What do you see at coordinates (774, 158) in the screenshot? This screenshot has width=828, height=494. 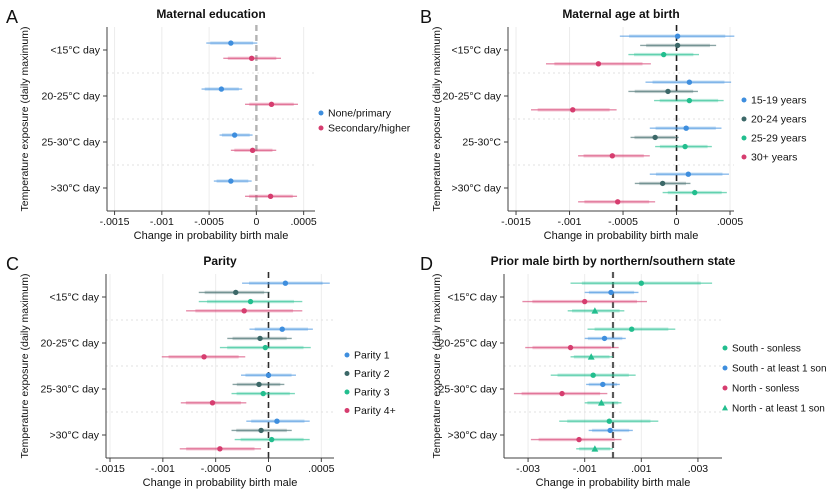 I see `legend-label: 30+ years` at bounding box center [774, 158].